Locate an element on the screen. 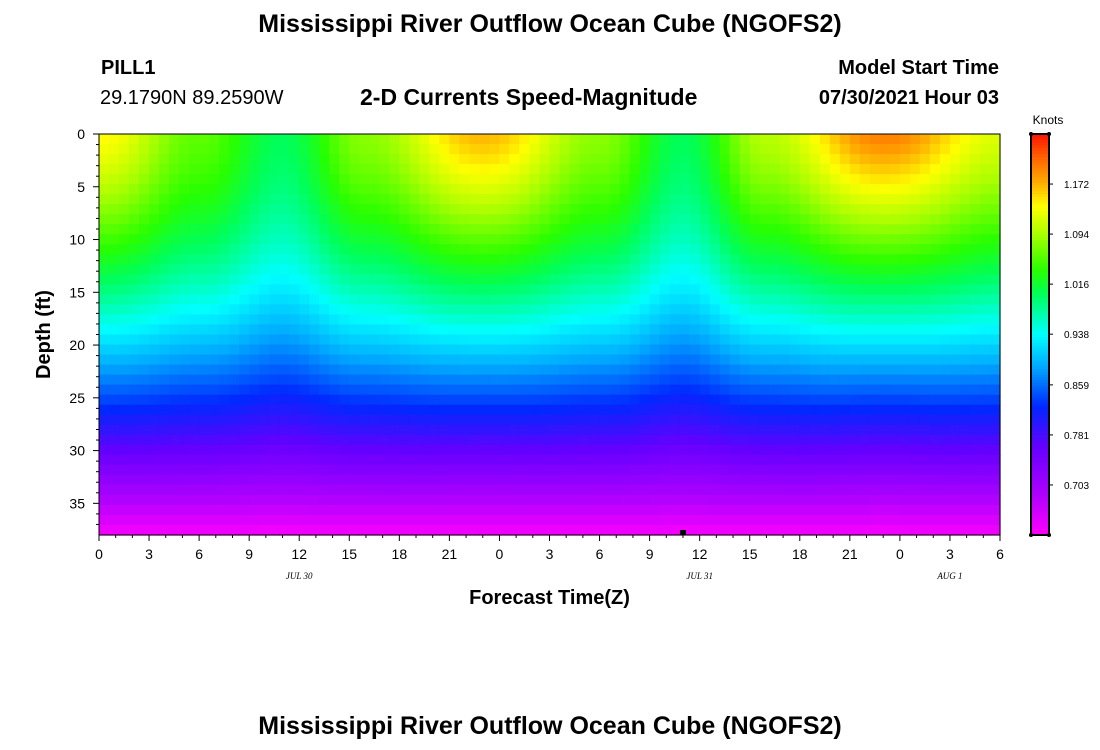 The image size is (1100, 750). colorbar-tick-label: 0.781 is located at coordinates (1076, 436).